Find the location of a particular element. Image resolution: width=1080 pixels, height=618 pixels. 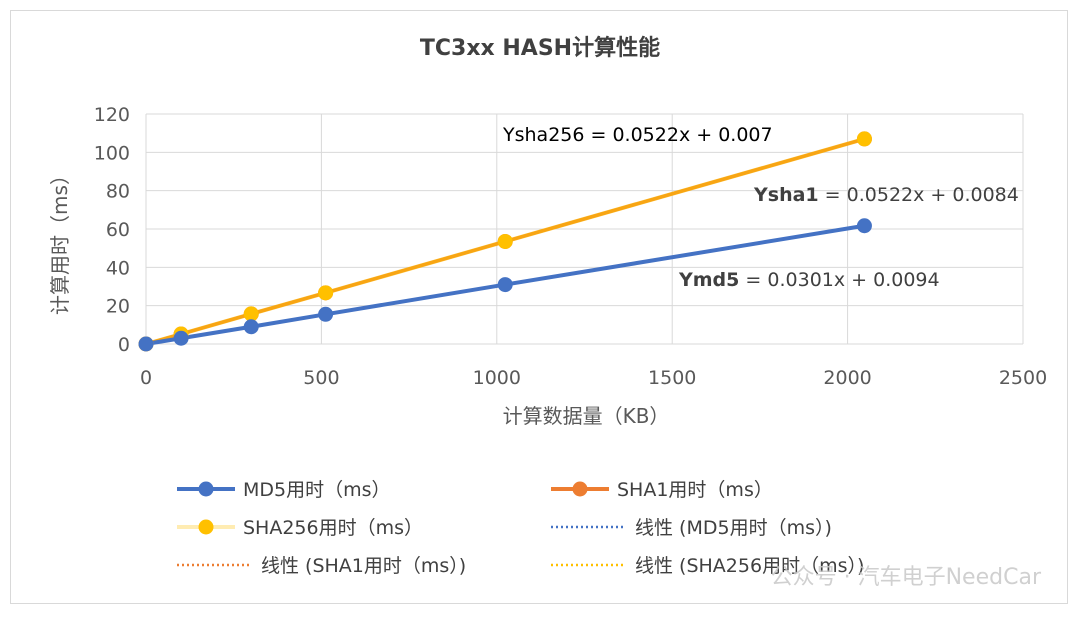

legend-entry: MD5用时（ms） is located at coordinates (284, 490).